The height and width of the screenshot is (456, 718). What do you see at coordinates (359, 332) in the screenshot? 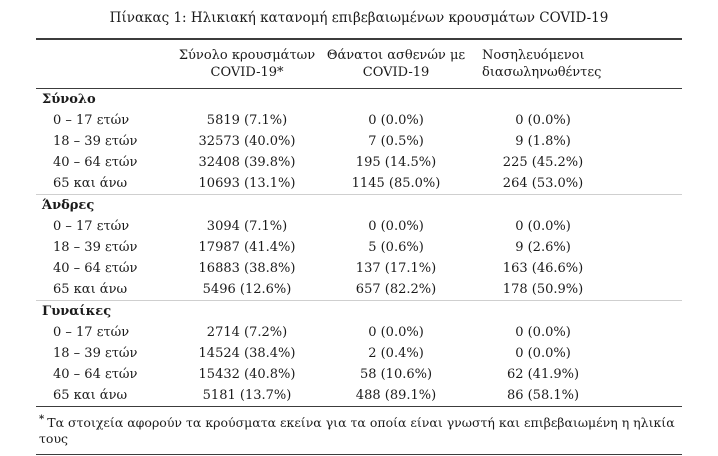
I see `table-row: 0 – 17 ετών 2714 (7.2%) 0 (0.0%) 0 (0.0%)` at bounding box center [359, 332].